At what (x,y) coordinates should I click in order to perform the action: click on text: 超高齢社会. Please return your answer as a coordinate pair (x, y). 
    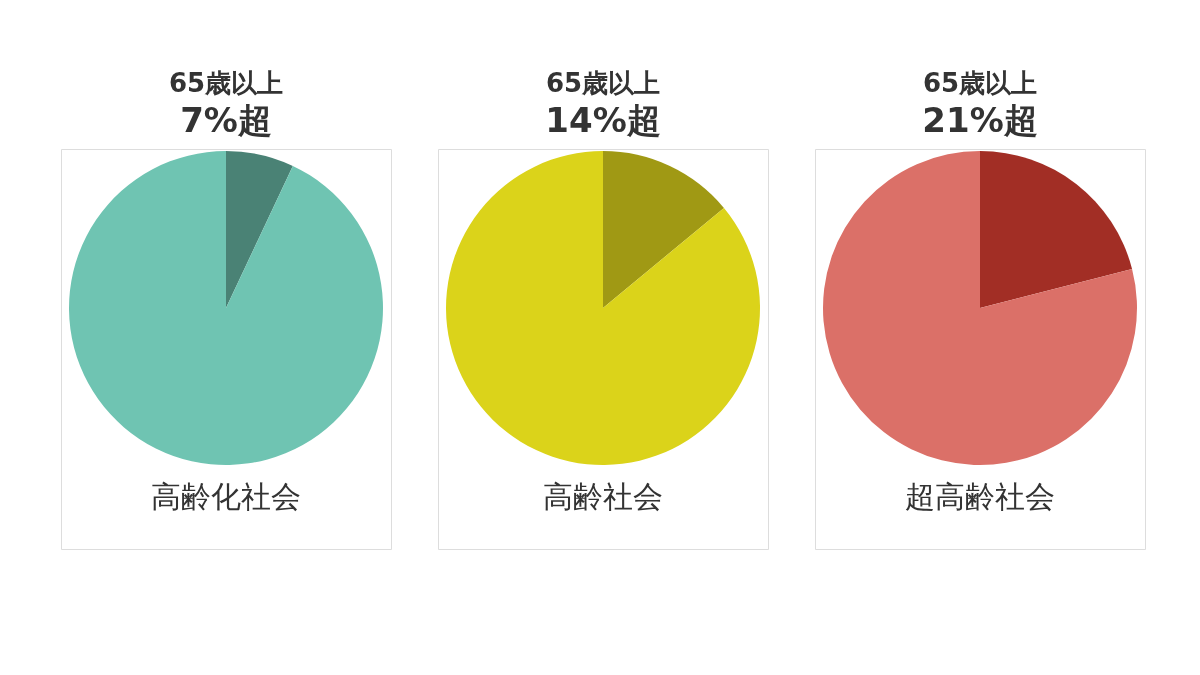
    Looking at the image, I should click on (980, 496).